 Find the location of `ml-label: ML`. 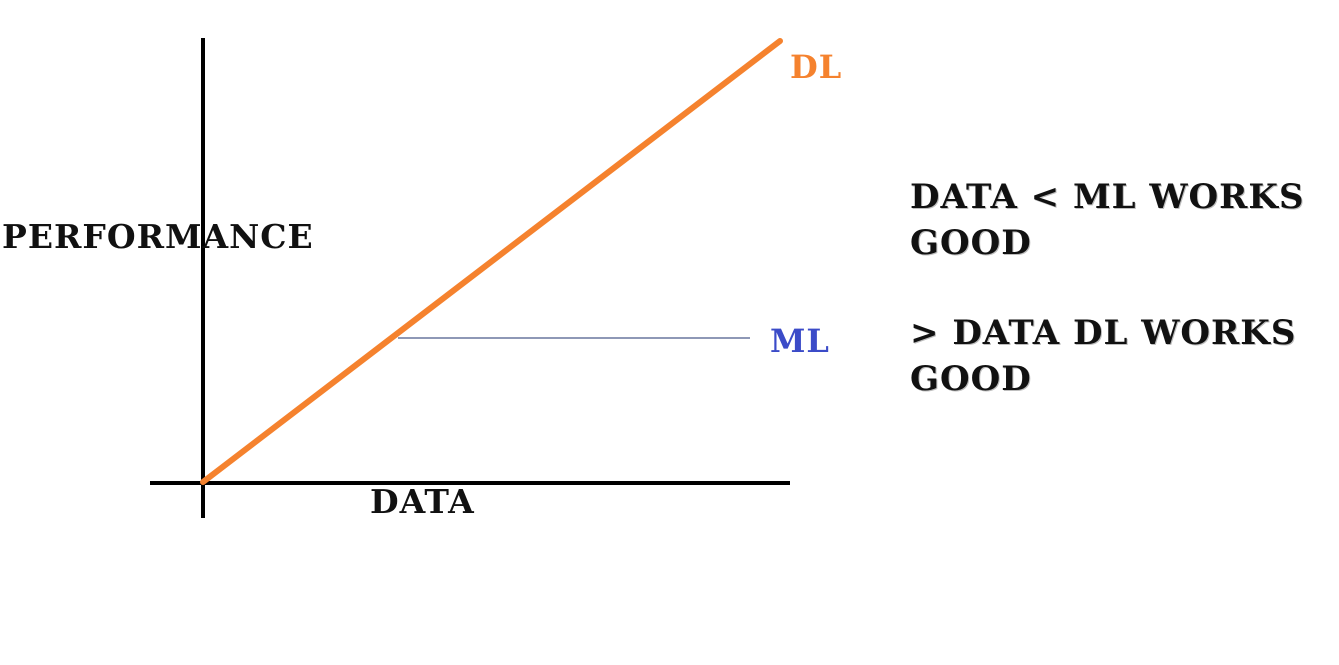

ml-label: ML is located at coordinates (800, 341).